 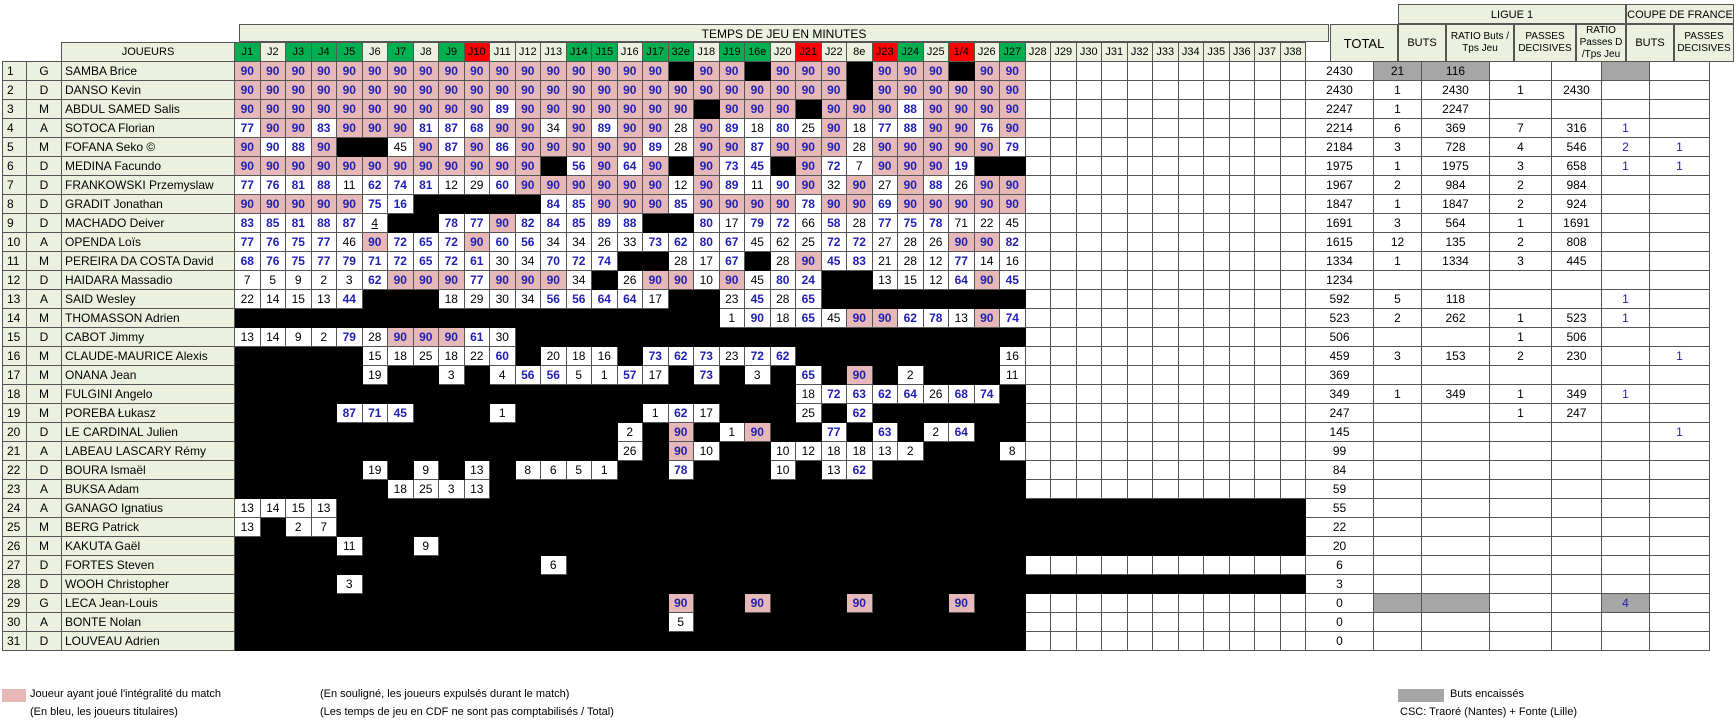 What do you see at coordinates (604, 375) in the screenshot?
I see `minutes-cell: 1` at bounding box center [604, 375].